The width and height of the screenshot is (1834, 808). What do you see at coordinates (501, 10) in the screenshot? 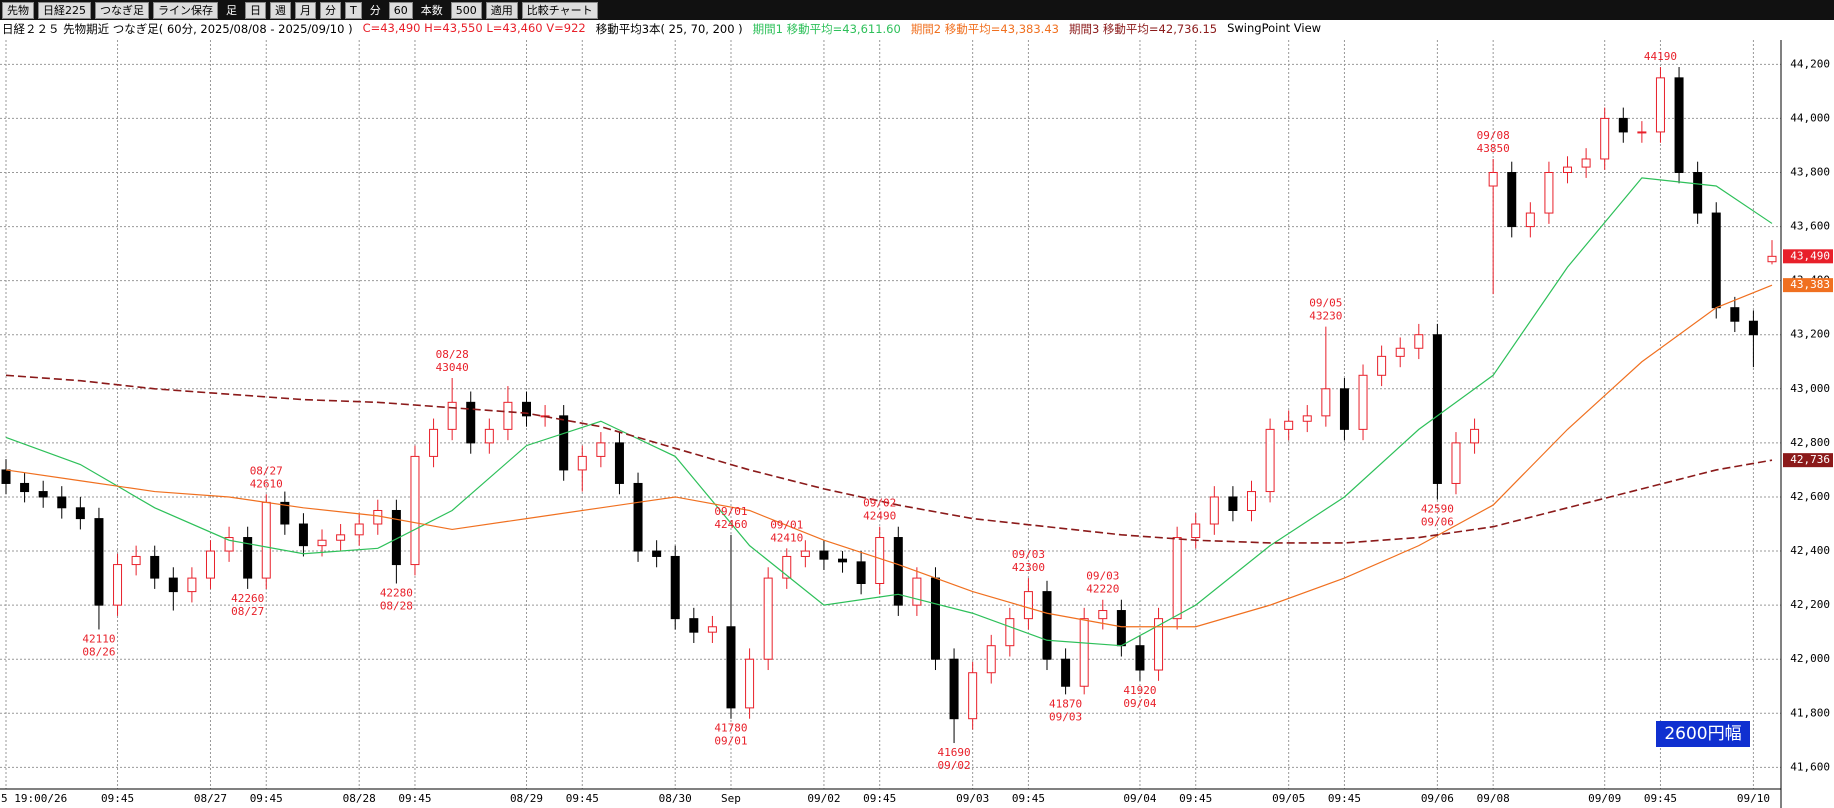
I see `toolbar-control: 適用` at bounding box center [501, 10].